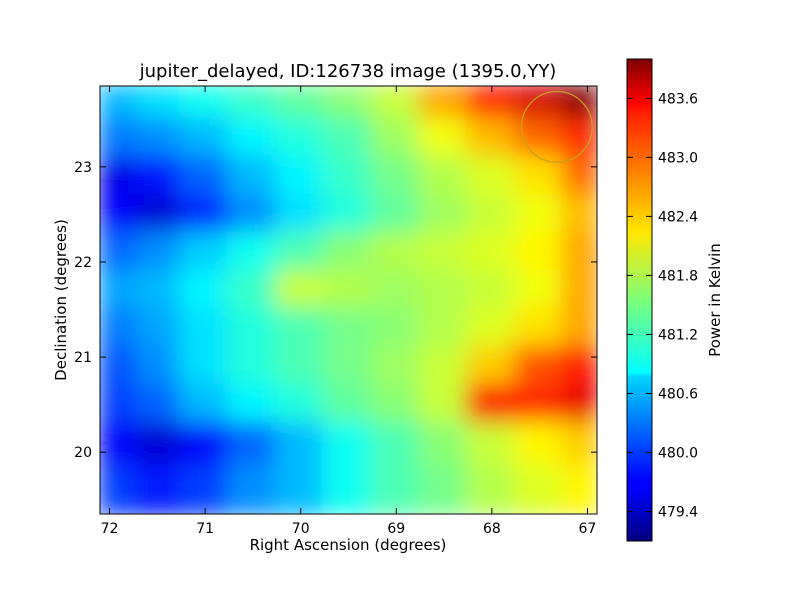  I want to click on colorbar-tick-label: 481.2, so click(678, 335).